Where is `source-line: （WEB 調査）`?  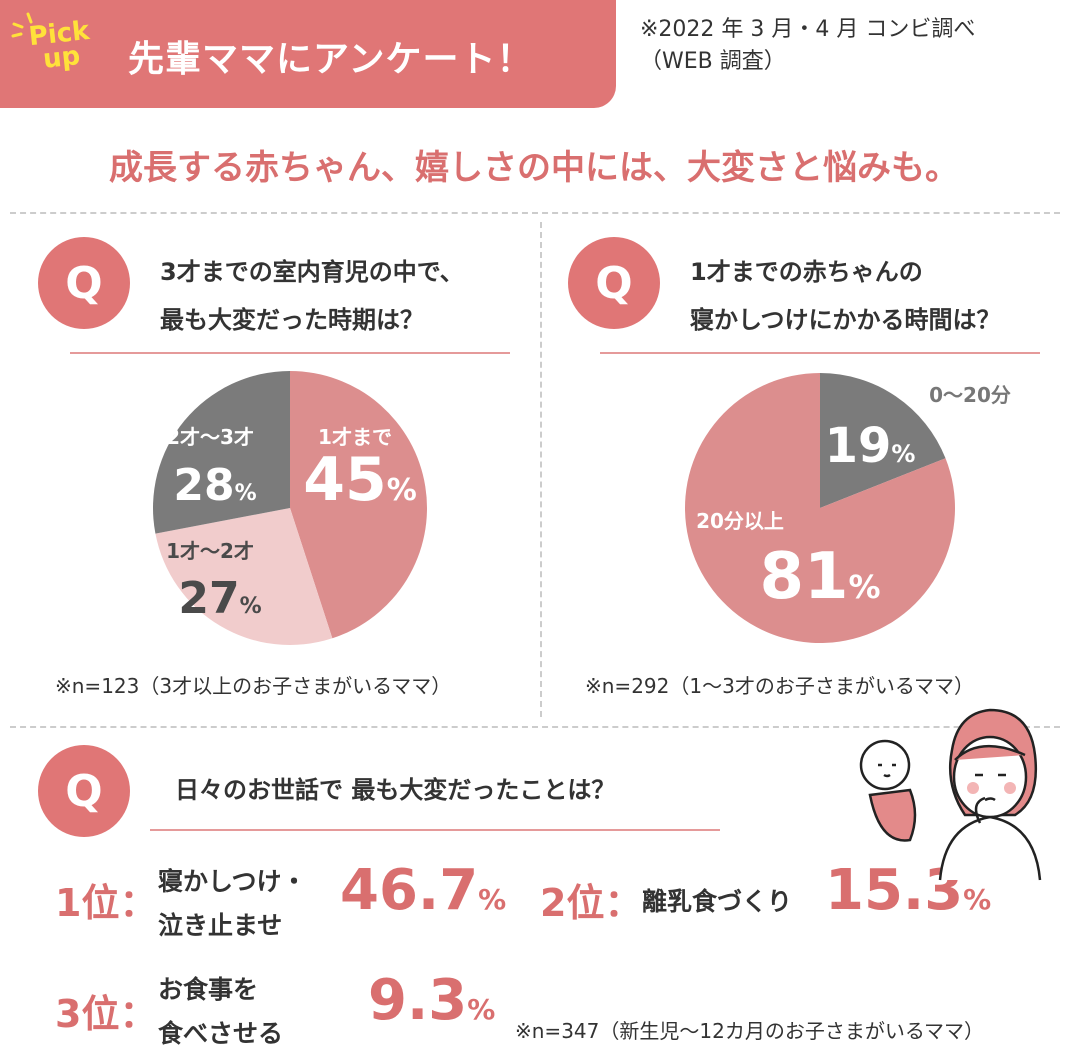 source-line: （WEB 調査） is located at coordinates (713, 61).